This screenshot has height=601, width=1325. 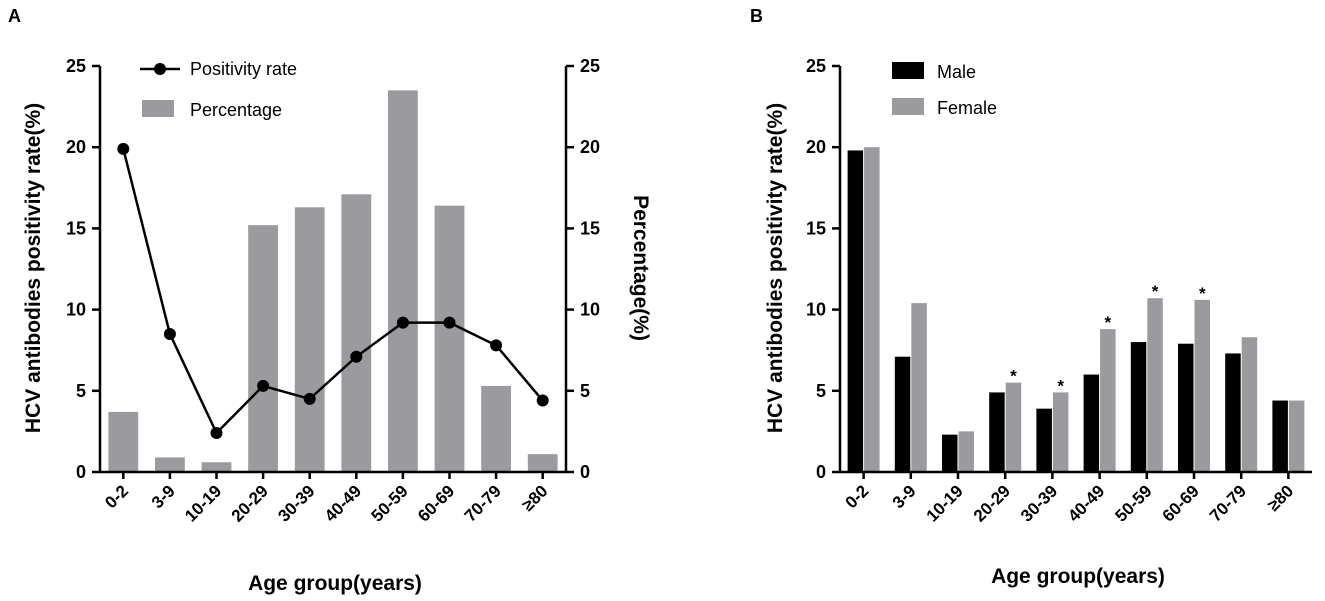 What do you see at coordinates (160, 69) in the screenshot?
I see `legend-marker-swatch` at bounding box center [160, 69].